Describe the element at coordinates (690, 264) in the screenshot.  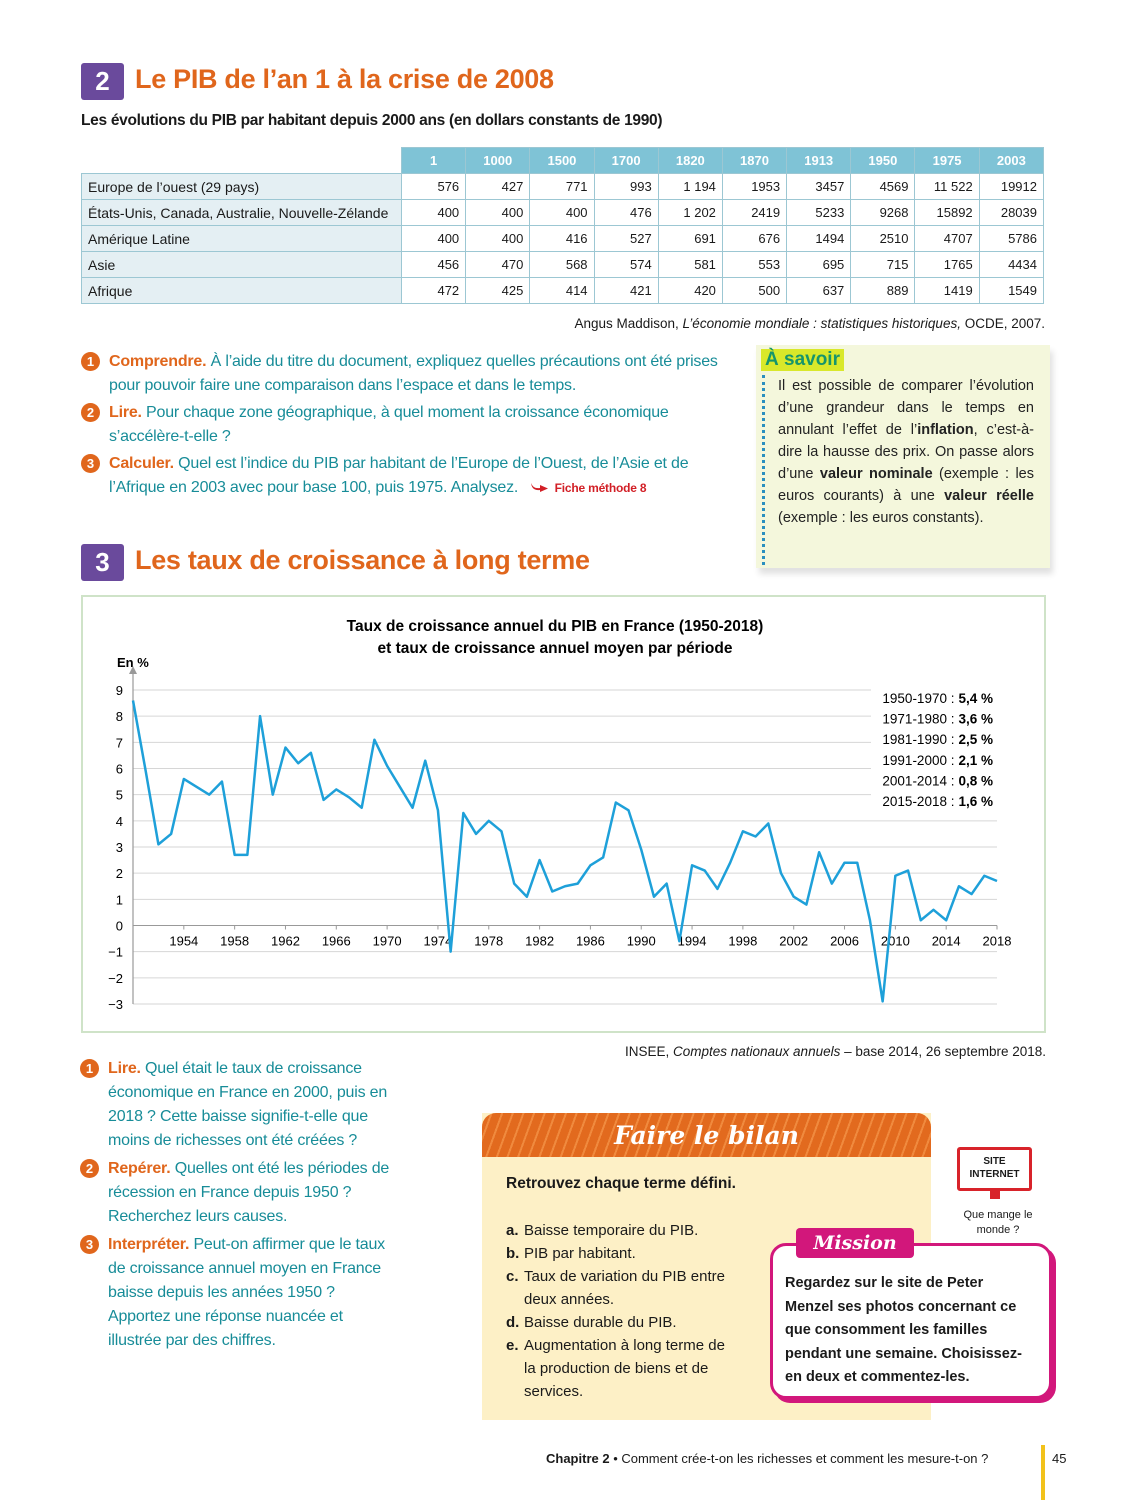
I see `cell: 581` at that location.